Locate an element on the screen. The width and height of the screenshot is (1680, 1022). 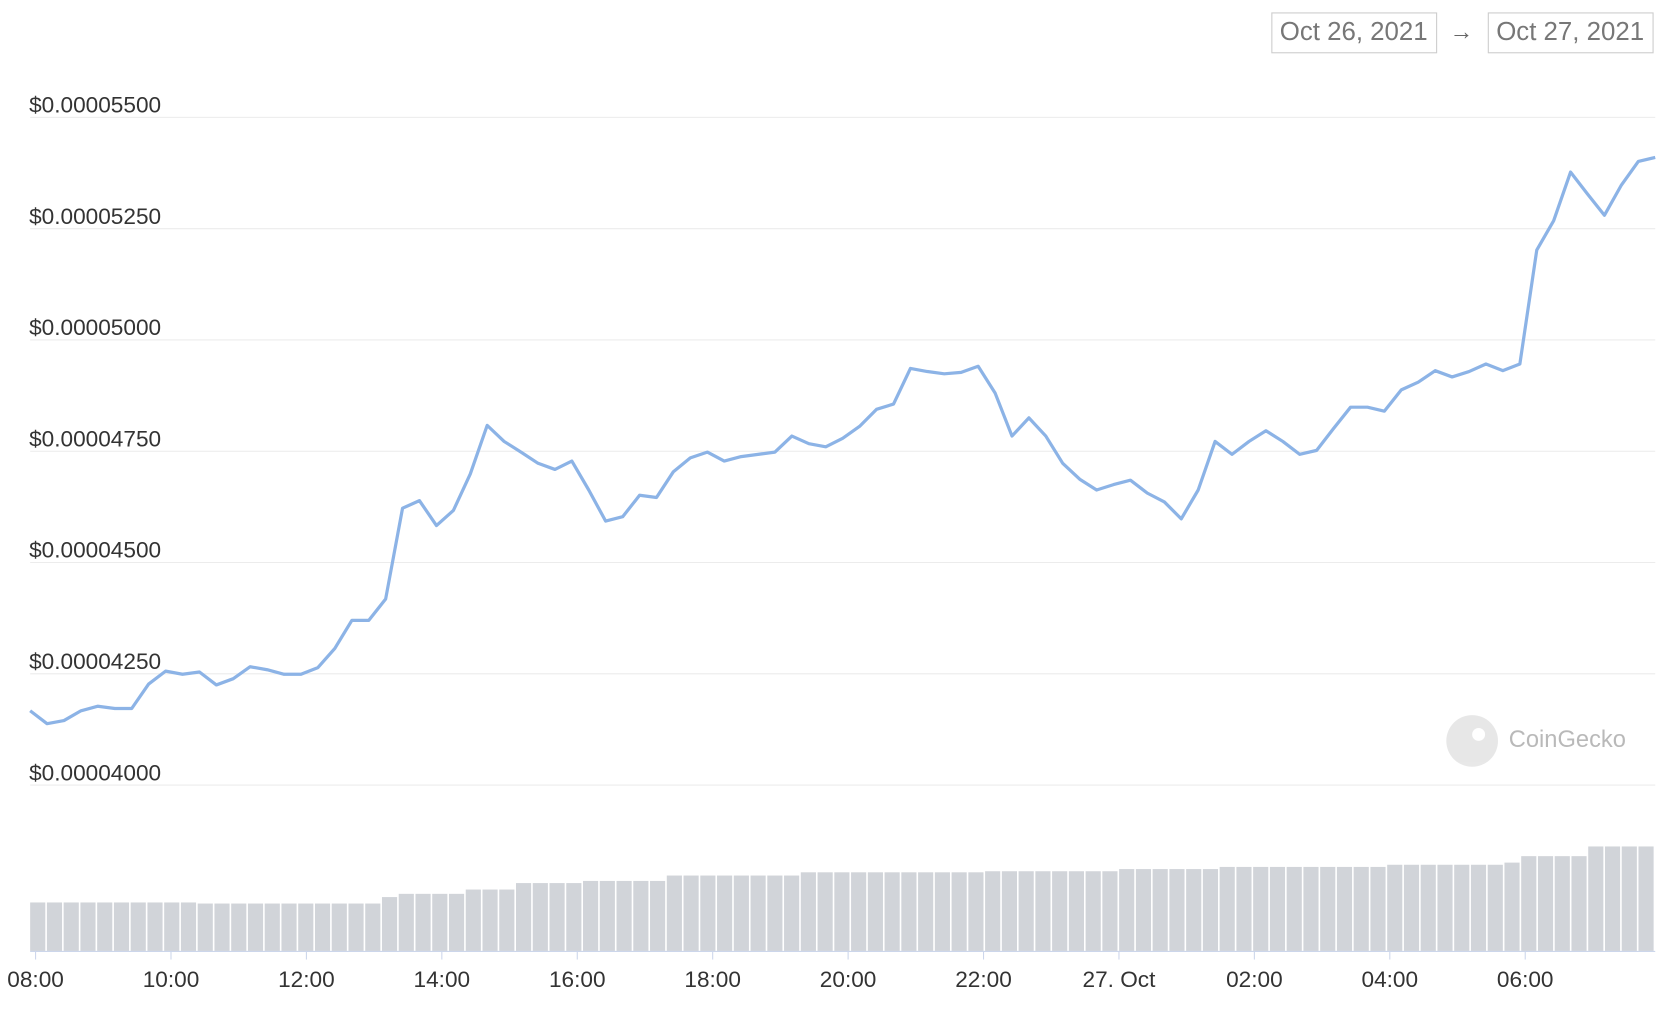
x-tick-label: 14:00 is located at coordinates (442, 979).